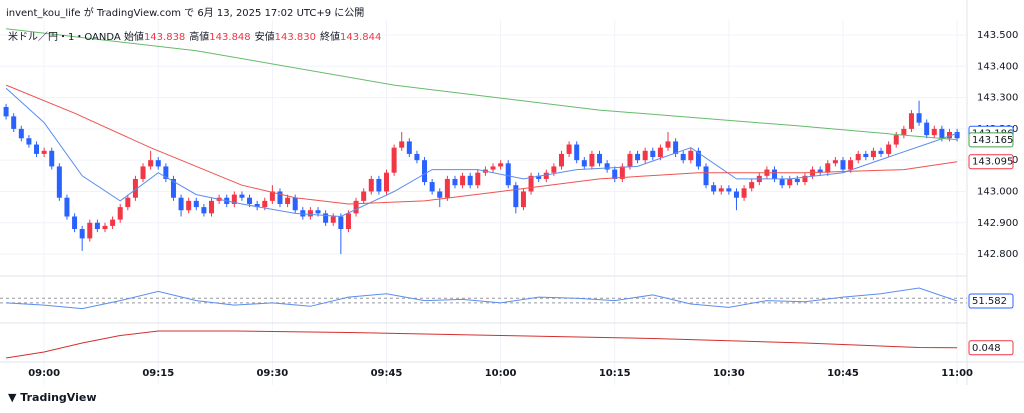  Describe the element at coordinates (254, 37) in the screenshot. I see `ohlc: 始値143.838 高値143.848 安値143.830 終値143.844` at that location.